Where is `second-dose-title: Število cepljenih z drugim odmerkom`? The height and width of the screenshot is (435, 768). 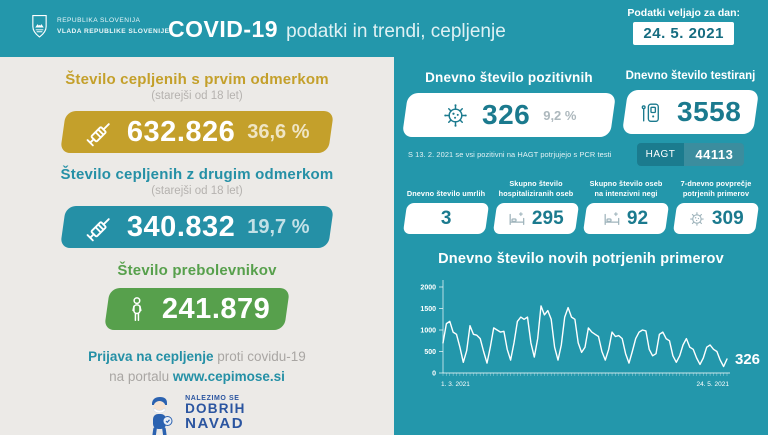
second-dose-title: Število cepljenih z drugim odmerkom is located at coordinates (197, 174).